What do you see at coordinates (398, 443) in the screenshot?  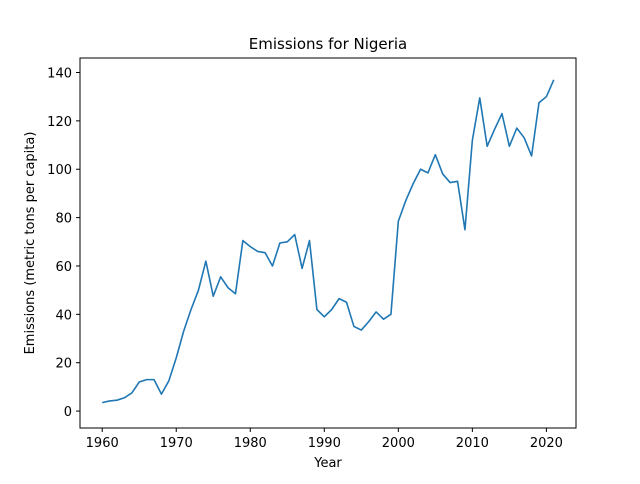 I see `x-tick-label: 2000` at bounding box center [398, 443].